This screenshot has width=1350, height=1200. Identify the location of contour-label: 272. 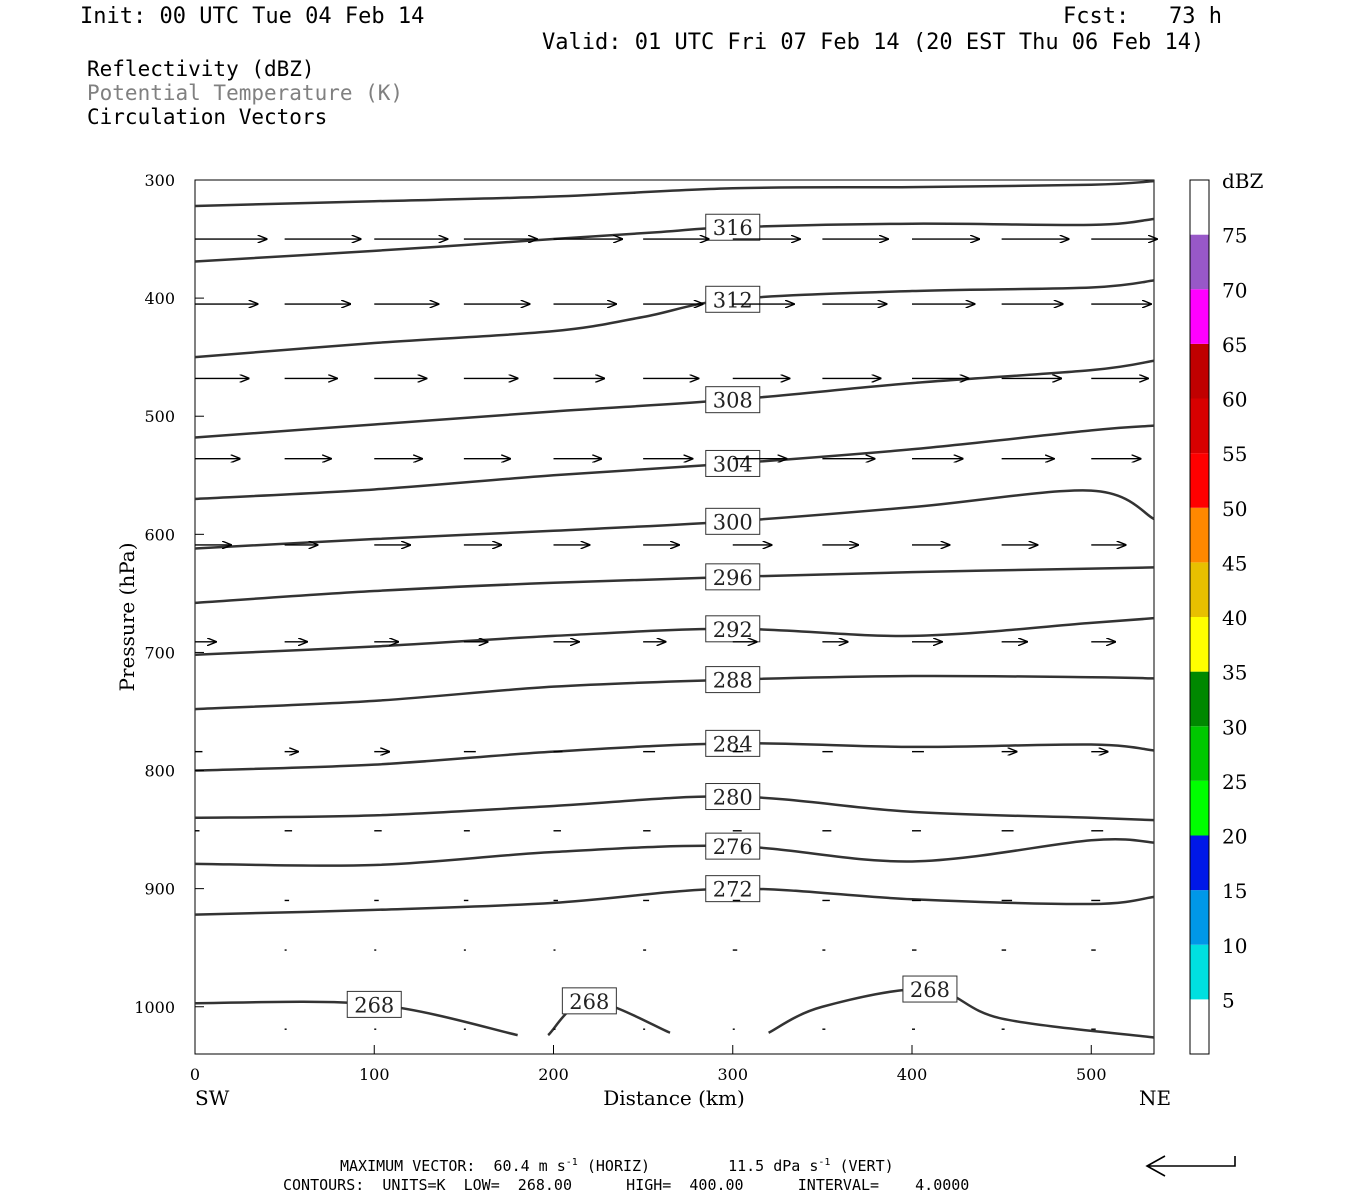
(733, 889).